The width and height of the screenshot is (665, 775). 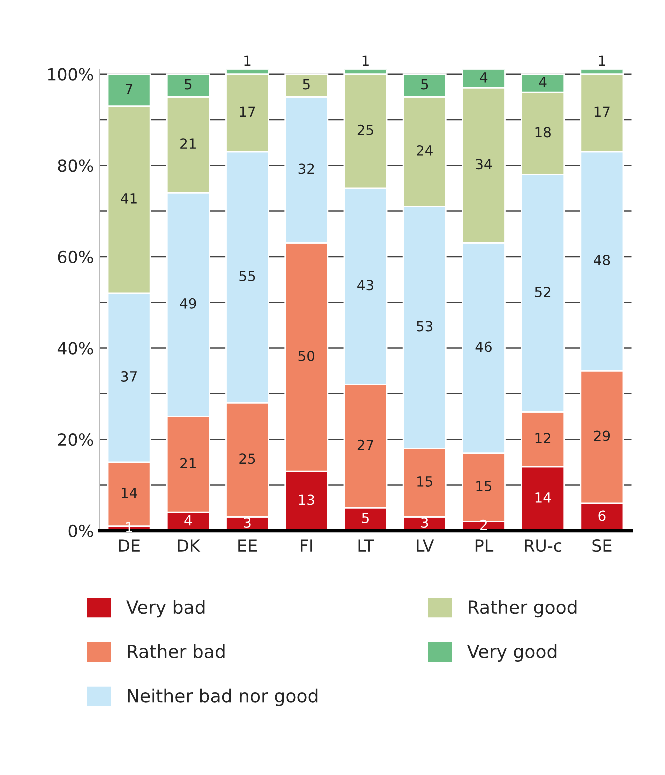 I want to click on x-tick-label: DE, so click(x=129, y=546).